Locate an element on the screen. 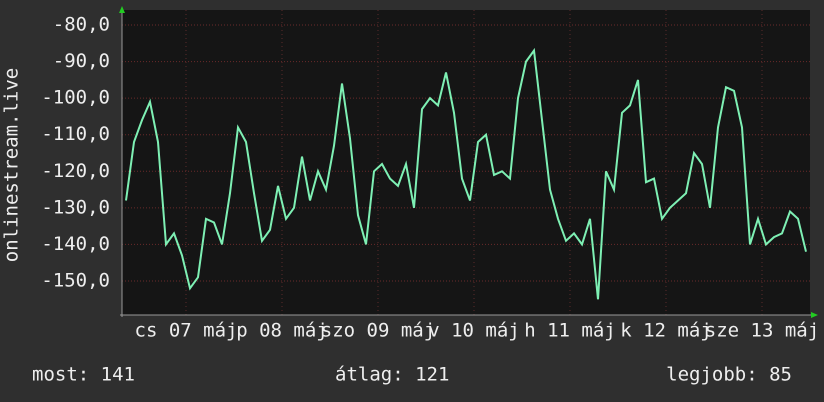 This screenshot has width=824, height=402. y-tick-label: -90,0 is located at coordinates (81, 61).